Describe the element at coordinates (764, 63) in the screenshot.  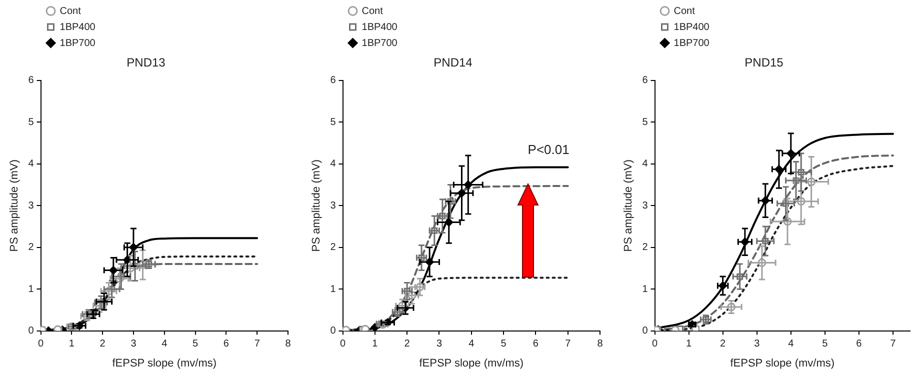
I see `chart-title: PND15` at that location.